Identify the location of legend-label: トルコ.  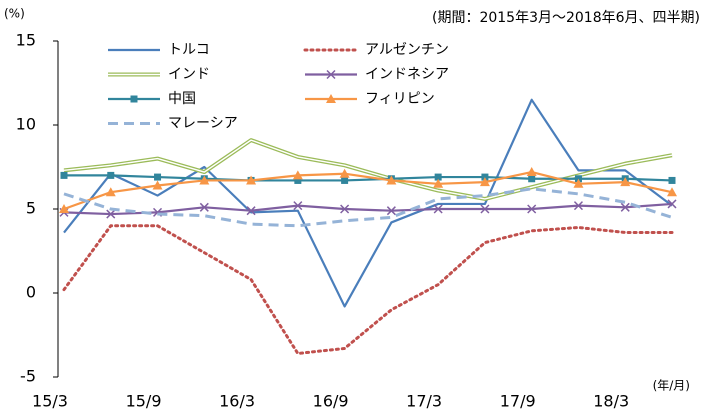
(189, 50).